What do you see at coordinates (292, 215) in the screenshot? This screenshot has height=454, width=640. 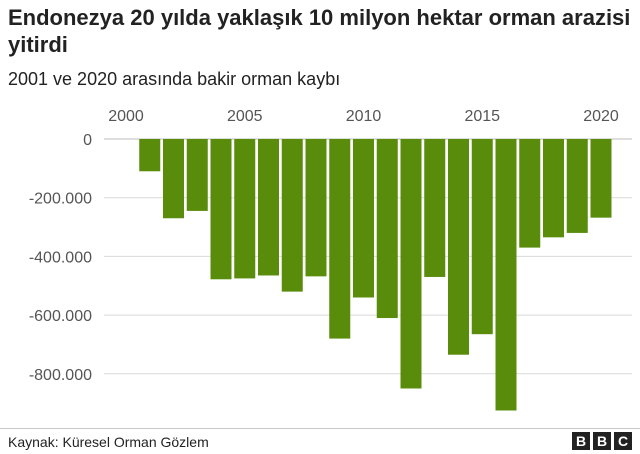 I see `bar-2007` at bounding box center [292, 215].